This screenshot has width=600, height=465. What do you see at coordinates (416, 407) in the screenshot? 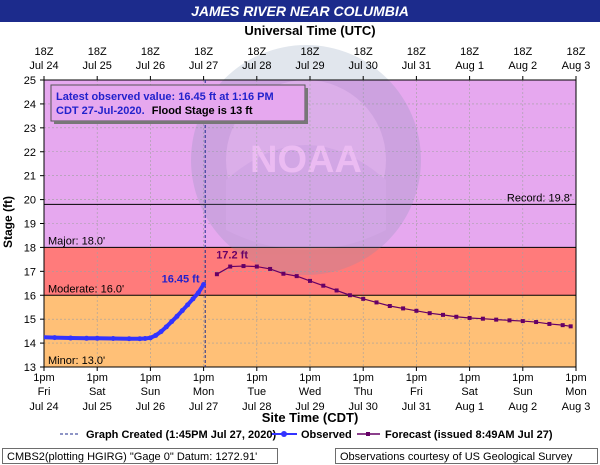
I see `x-tick-date: Jul 31` at bounding box center [416, 407].